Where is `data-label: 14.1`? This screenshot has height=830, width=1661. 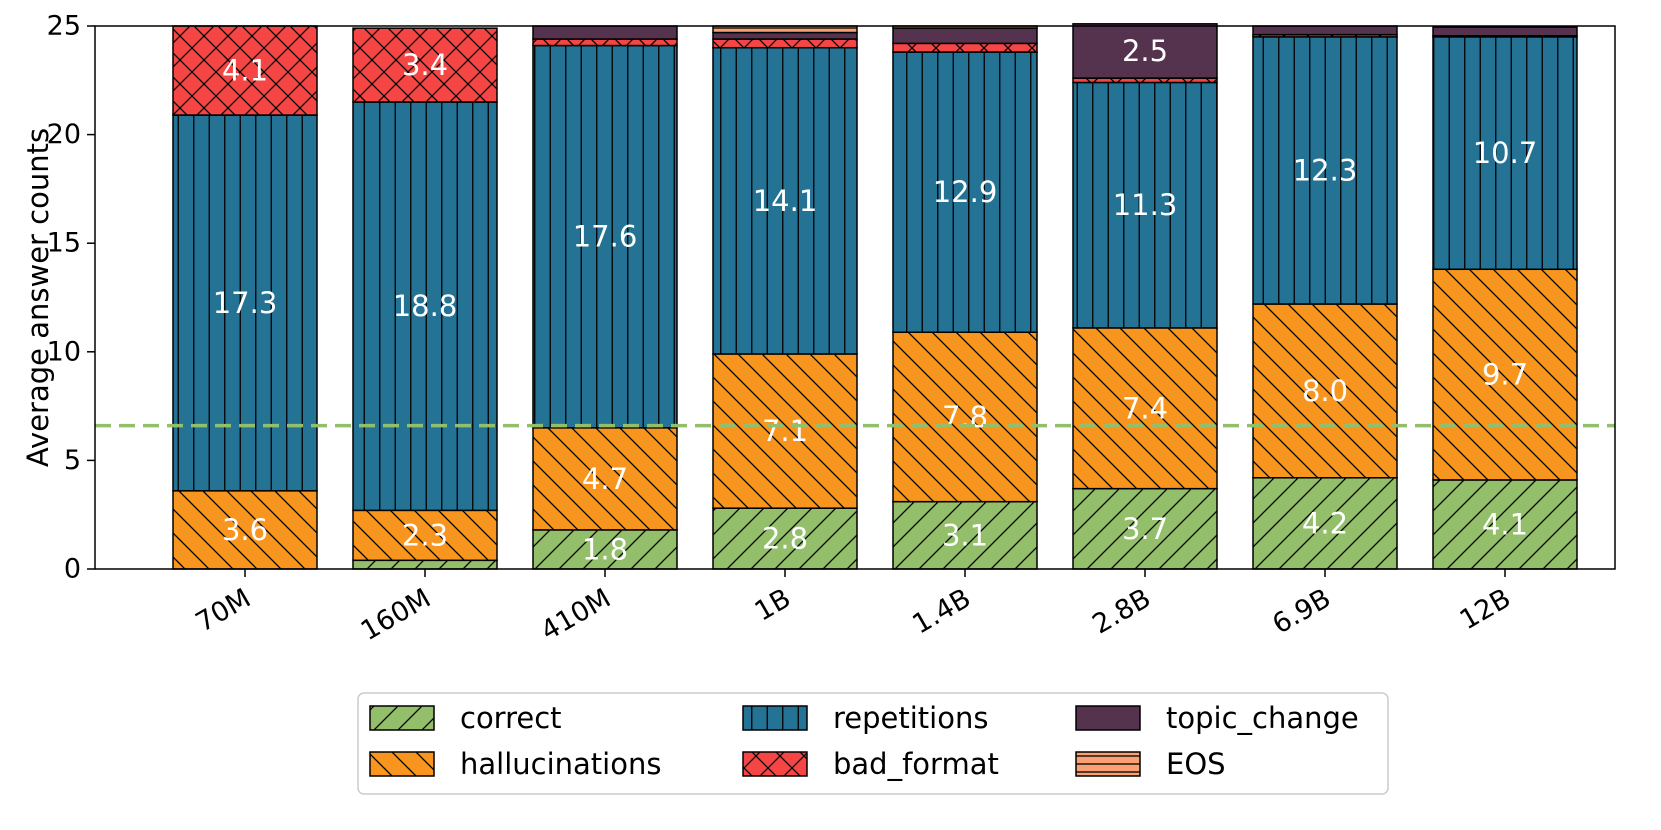 data-label: 14.1 is located at coordinates (785, 201).